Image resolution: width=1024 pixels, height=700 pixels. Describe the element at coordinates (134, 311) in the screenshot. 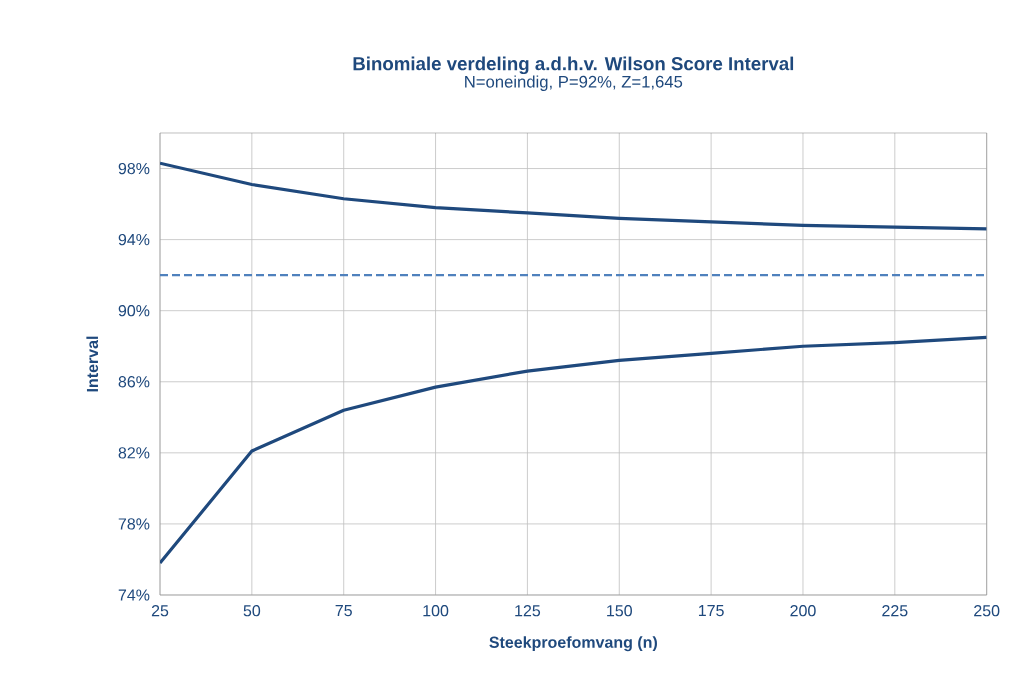

I see `y-tick-label: 90%` at that location.